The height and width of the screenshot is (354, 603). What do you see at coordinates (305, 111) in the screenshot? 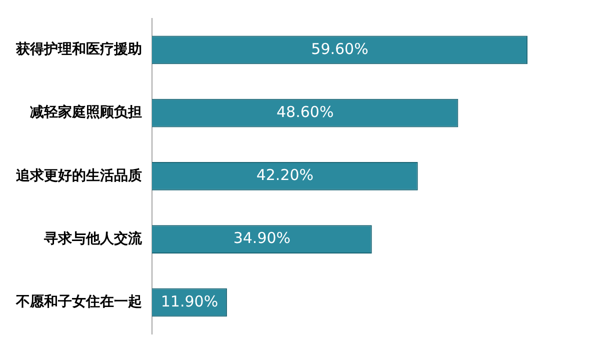
I see `data-label: 48.60%` at bounding box center [305, 111].